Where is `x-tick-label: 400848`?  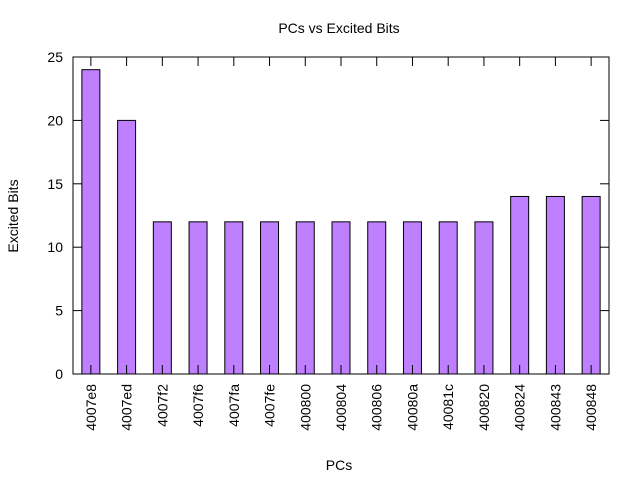
x-tick-label: 400848 is located at coordinates (591, 407).